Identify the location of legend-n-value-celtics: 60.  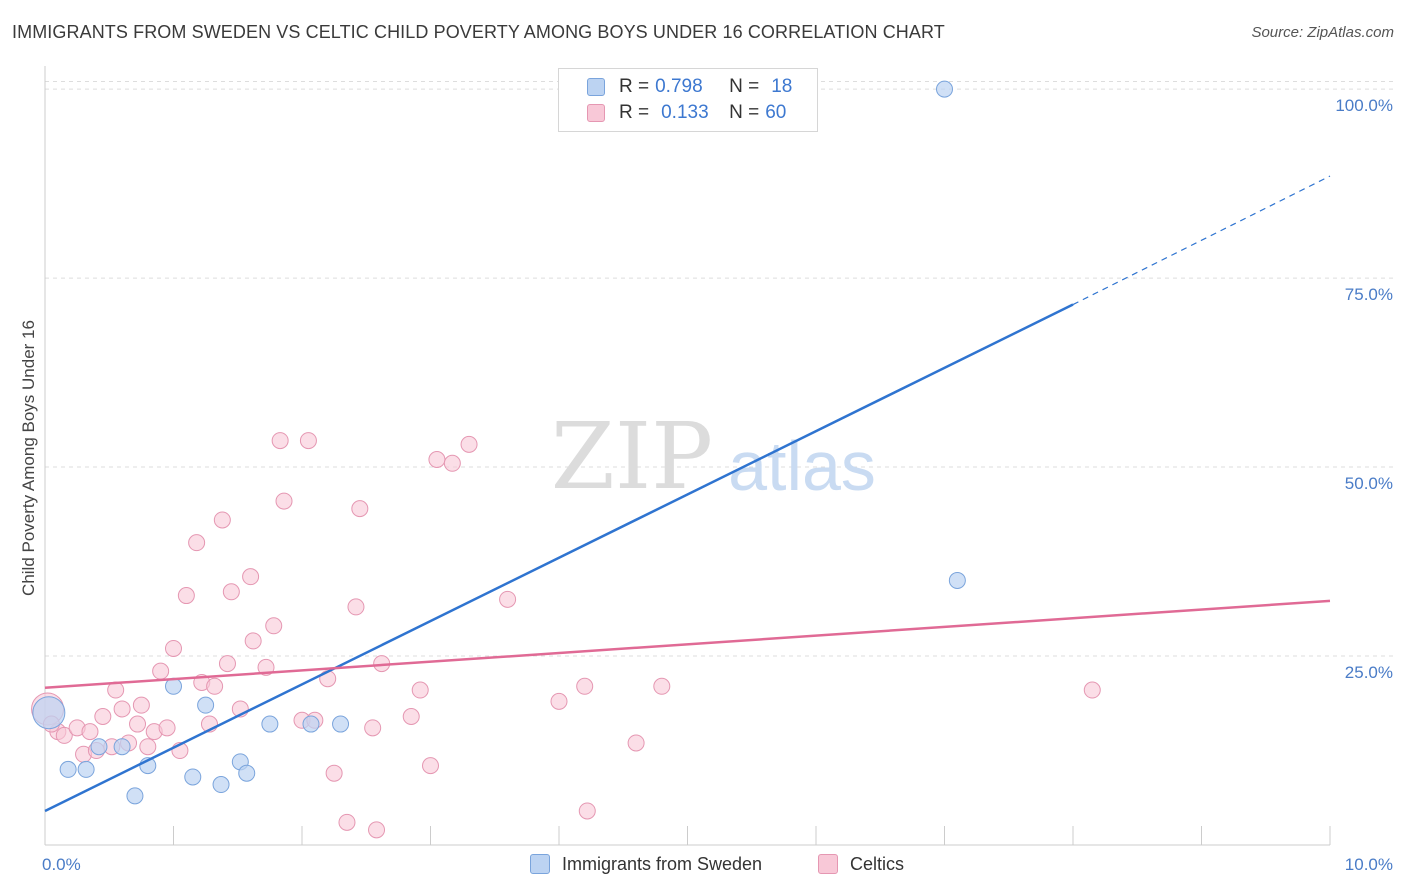
(776, 112).